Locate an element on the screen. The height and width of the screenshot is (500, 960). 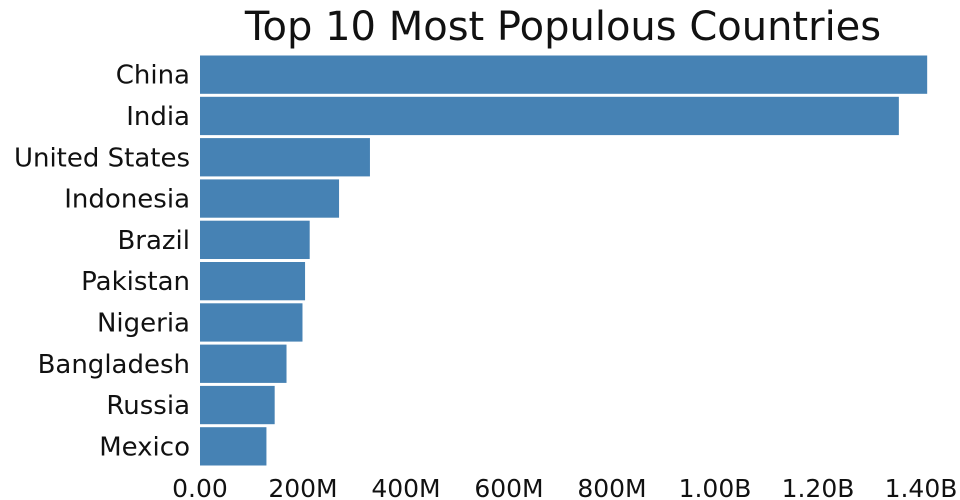
bar-india is located at coordinates (549, 116).